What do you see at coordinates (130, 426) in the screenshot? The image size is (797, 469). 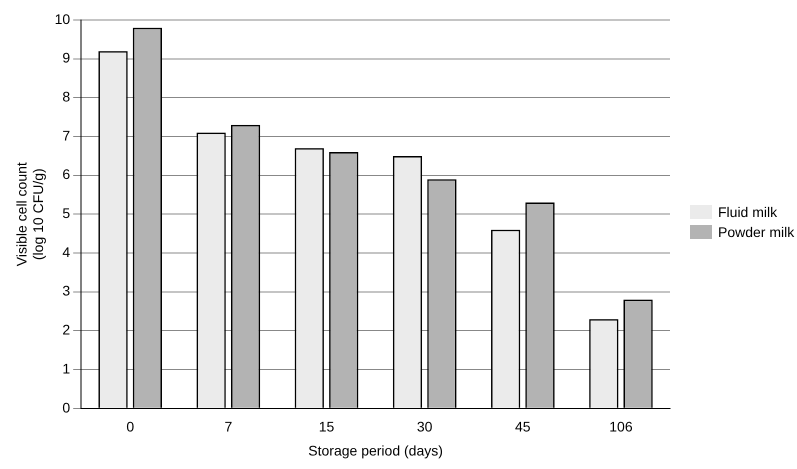 I see `x-tick-label: 0` at bounding box center [130, 426].